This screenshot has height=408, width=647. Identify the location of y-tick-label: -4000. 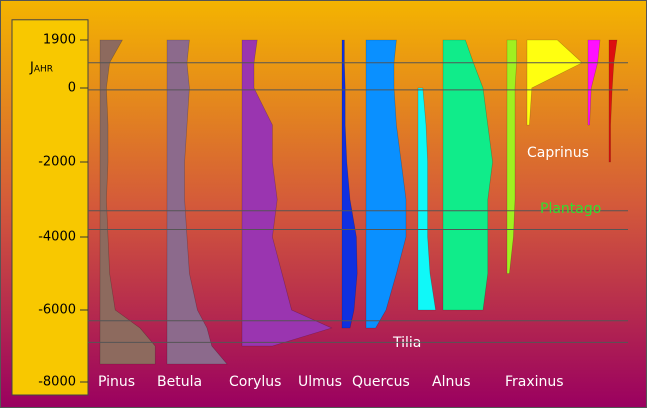
(57, 237).